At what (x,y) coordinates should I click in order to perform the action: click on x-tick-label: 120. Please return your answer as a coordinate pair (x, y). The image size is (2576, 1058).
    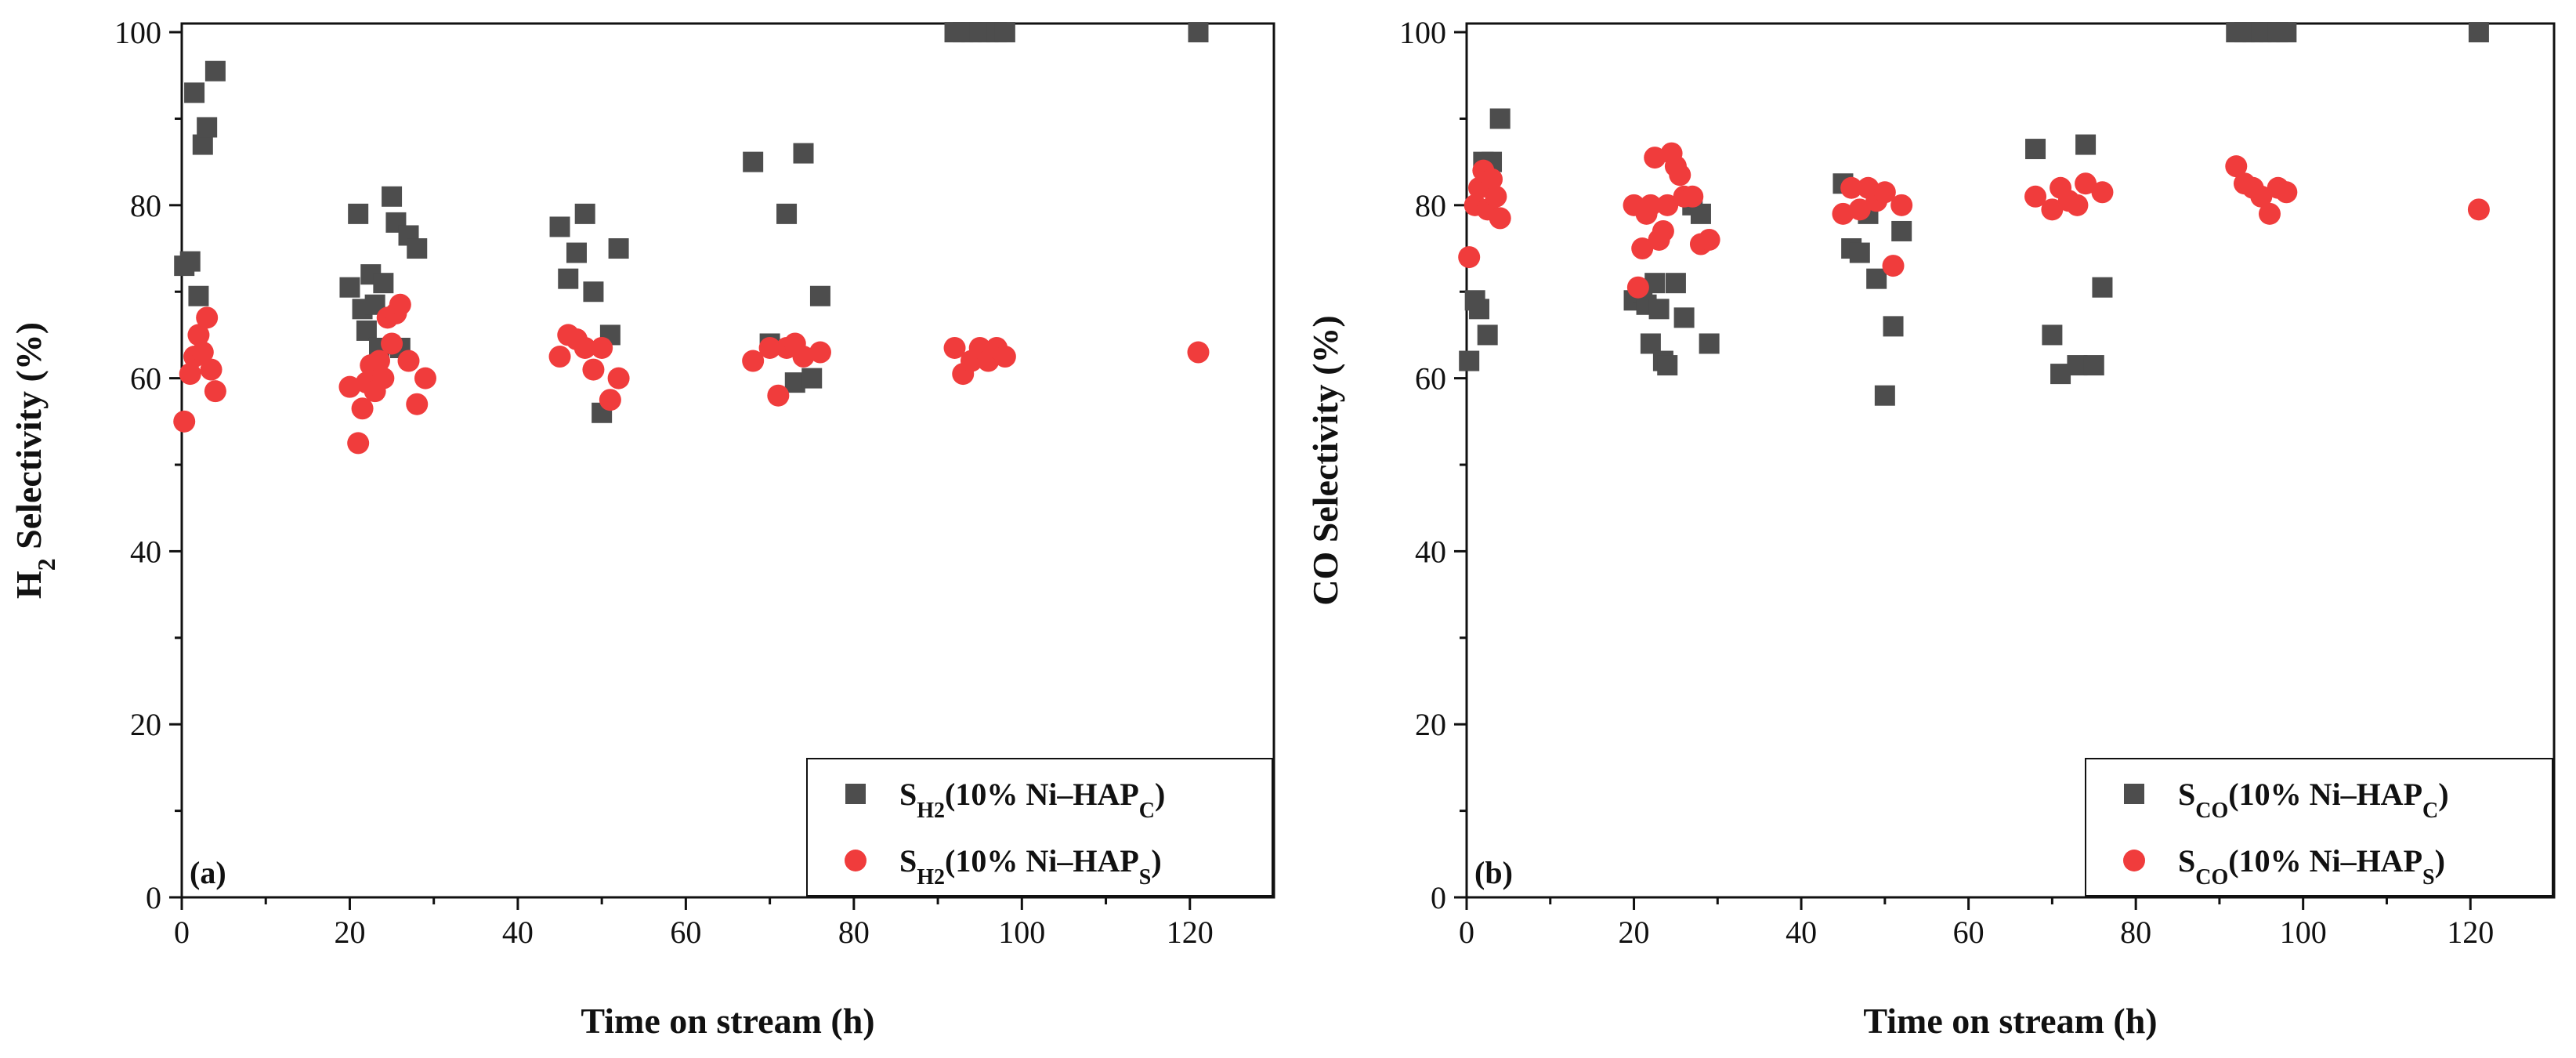
    Looking at the image, I should click on (1190, 932).